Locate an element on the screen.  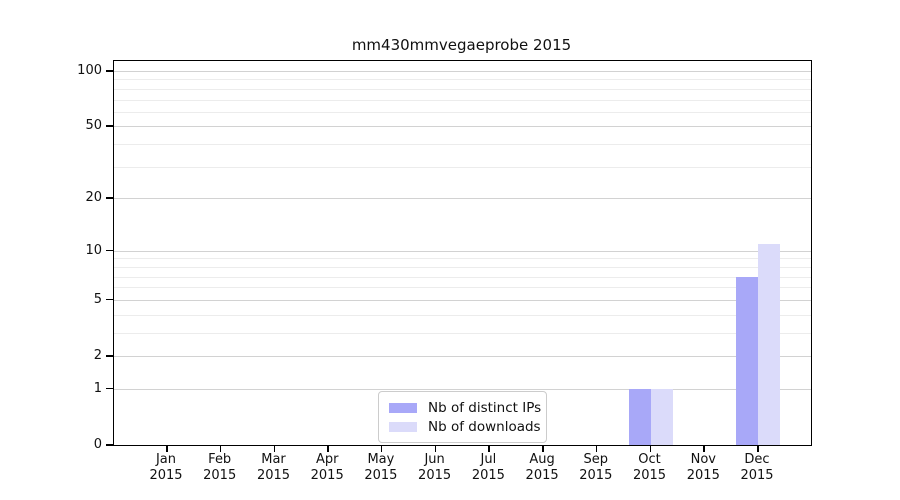
y-tick-label: 1 is located at coordinates (97, 388).